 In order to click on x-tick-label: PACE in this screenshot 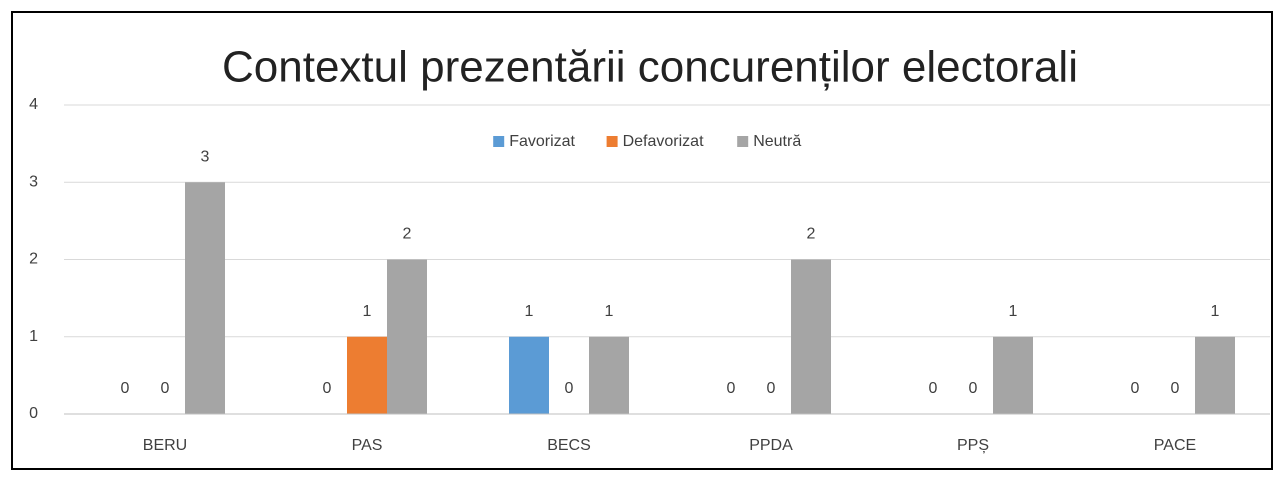, I will do `click(1175, 445)`.